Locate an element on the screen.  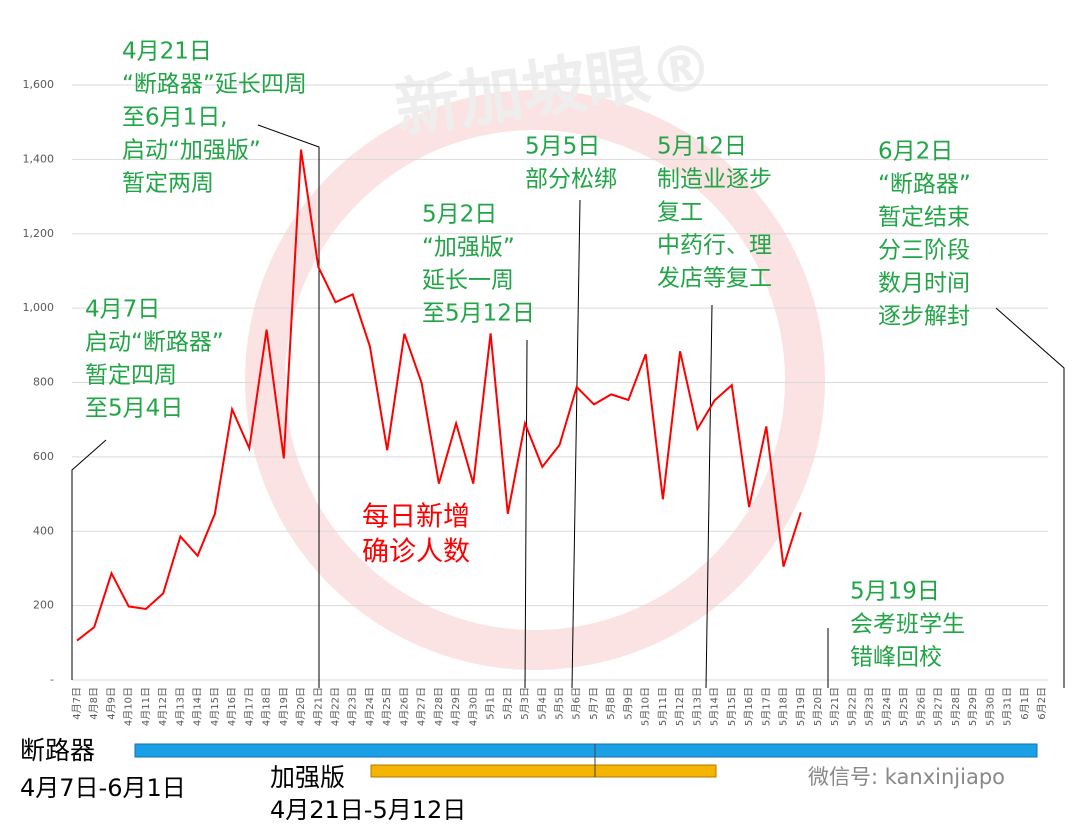
x-tick-label: 5月3日 is located at coordinates (525, 703).